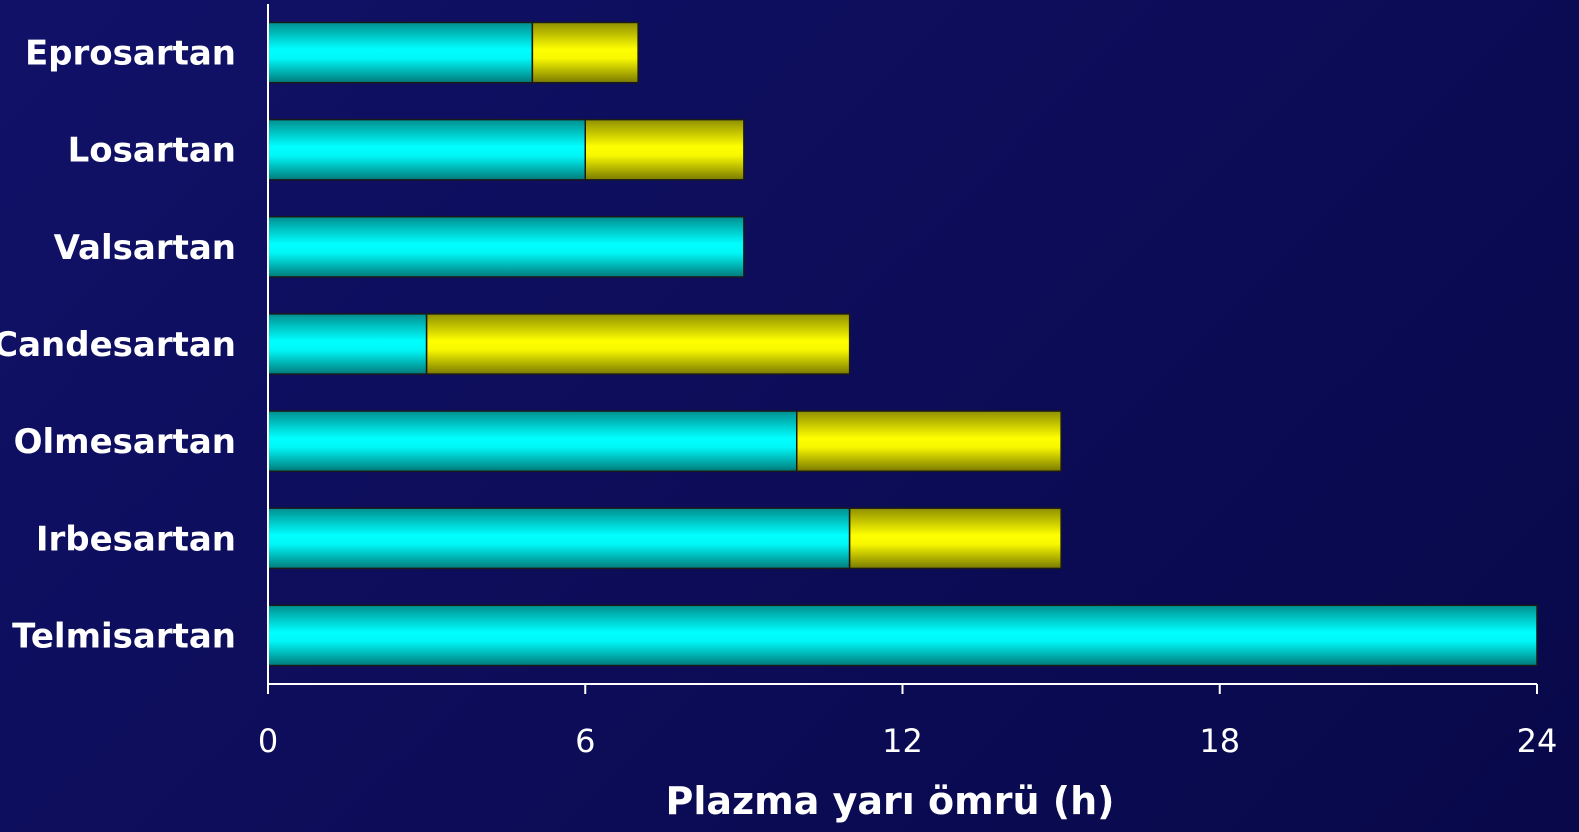  I want to click on category-label-candesartan: Candesartan, so click(118, 345).